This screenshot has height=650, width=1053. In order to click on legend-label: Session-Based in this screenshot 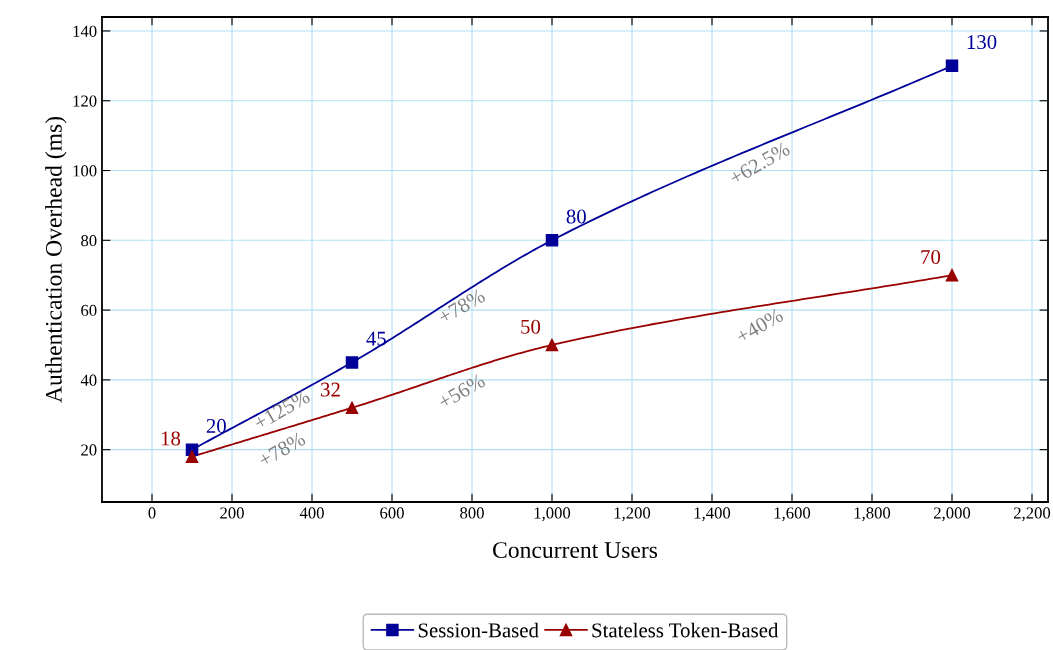, I will do `click(478, 630)`.